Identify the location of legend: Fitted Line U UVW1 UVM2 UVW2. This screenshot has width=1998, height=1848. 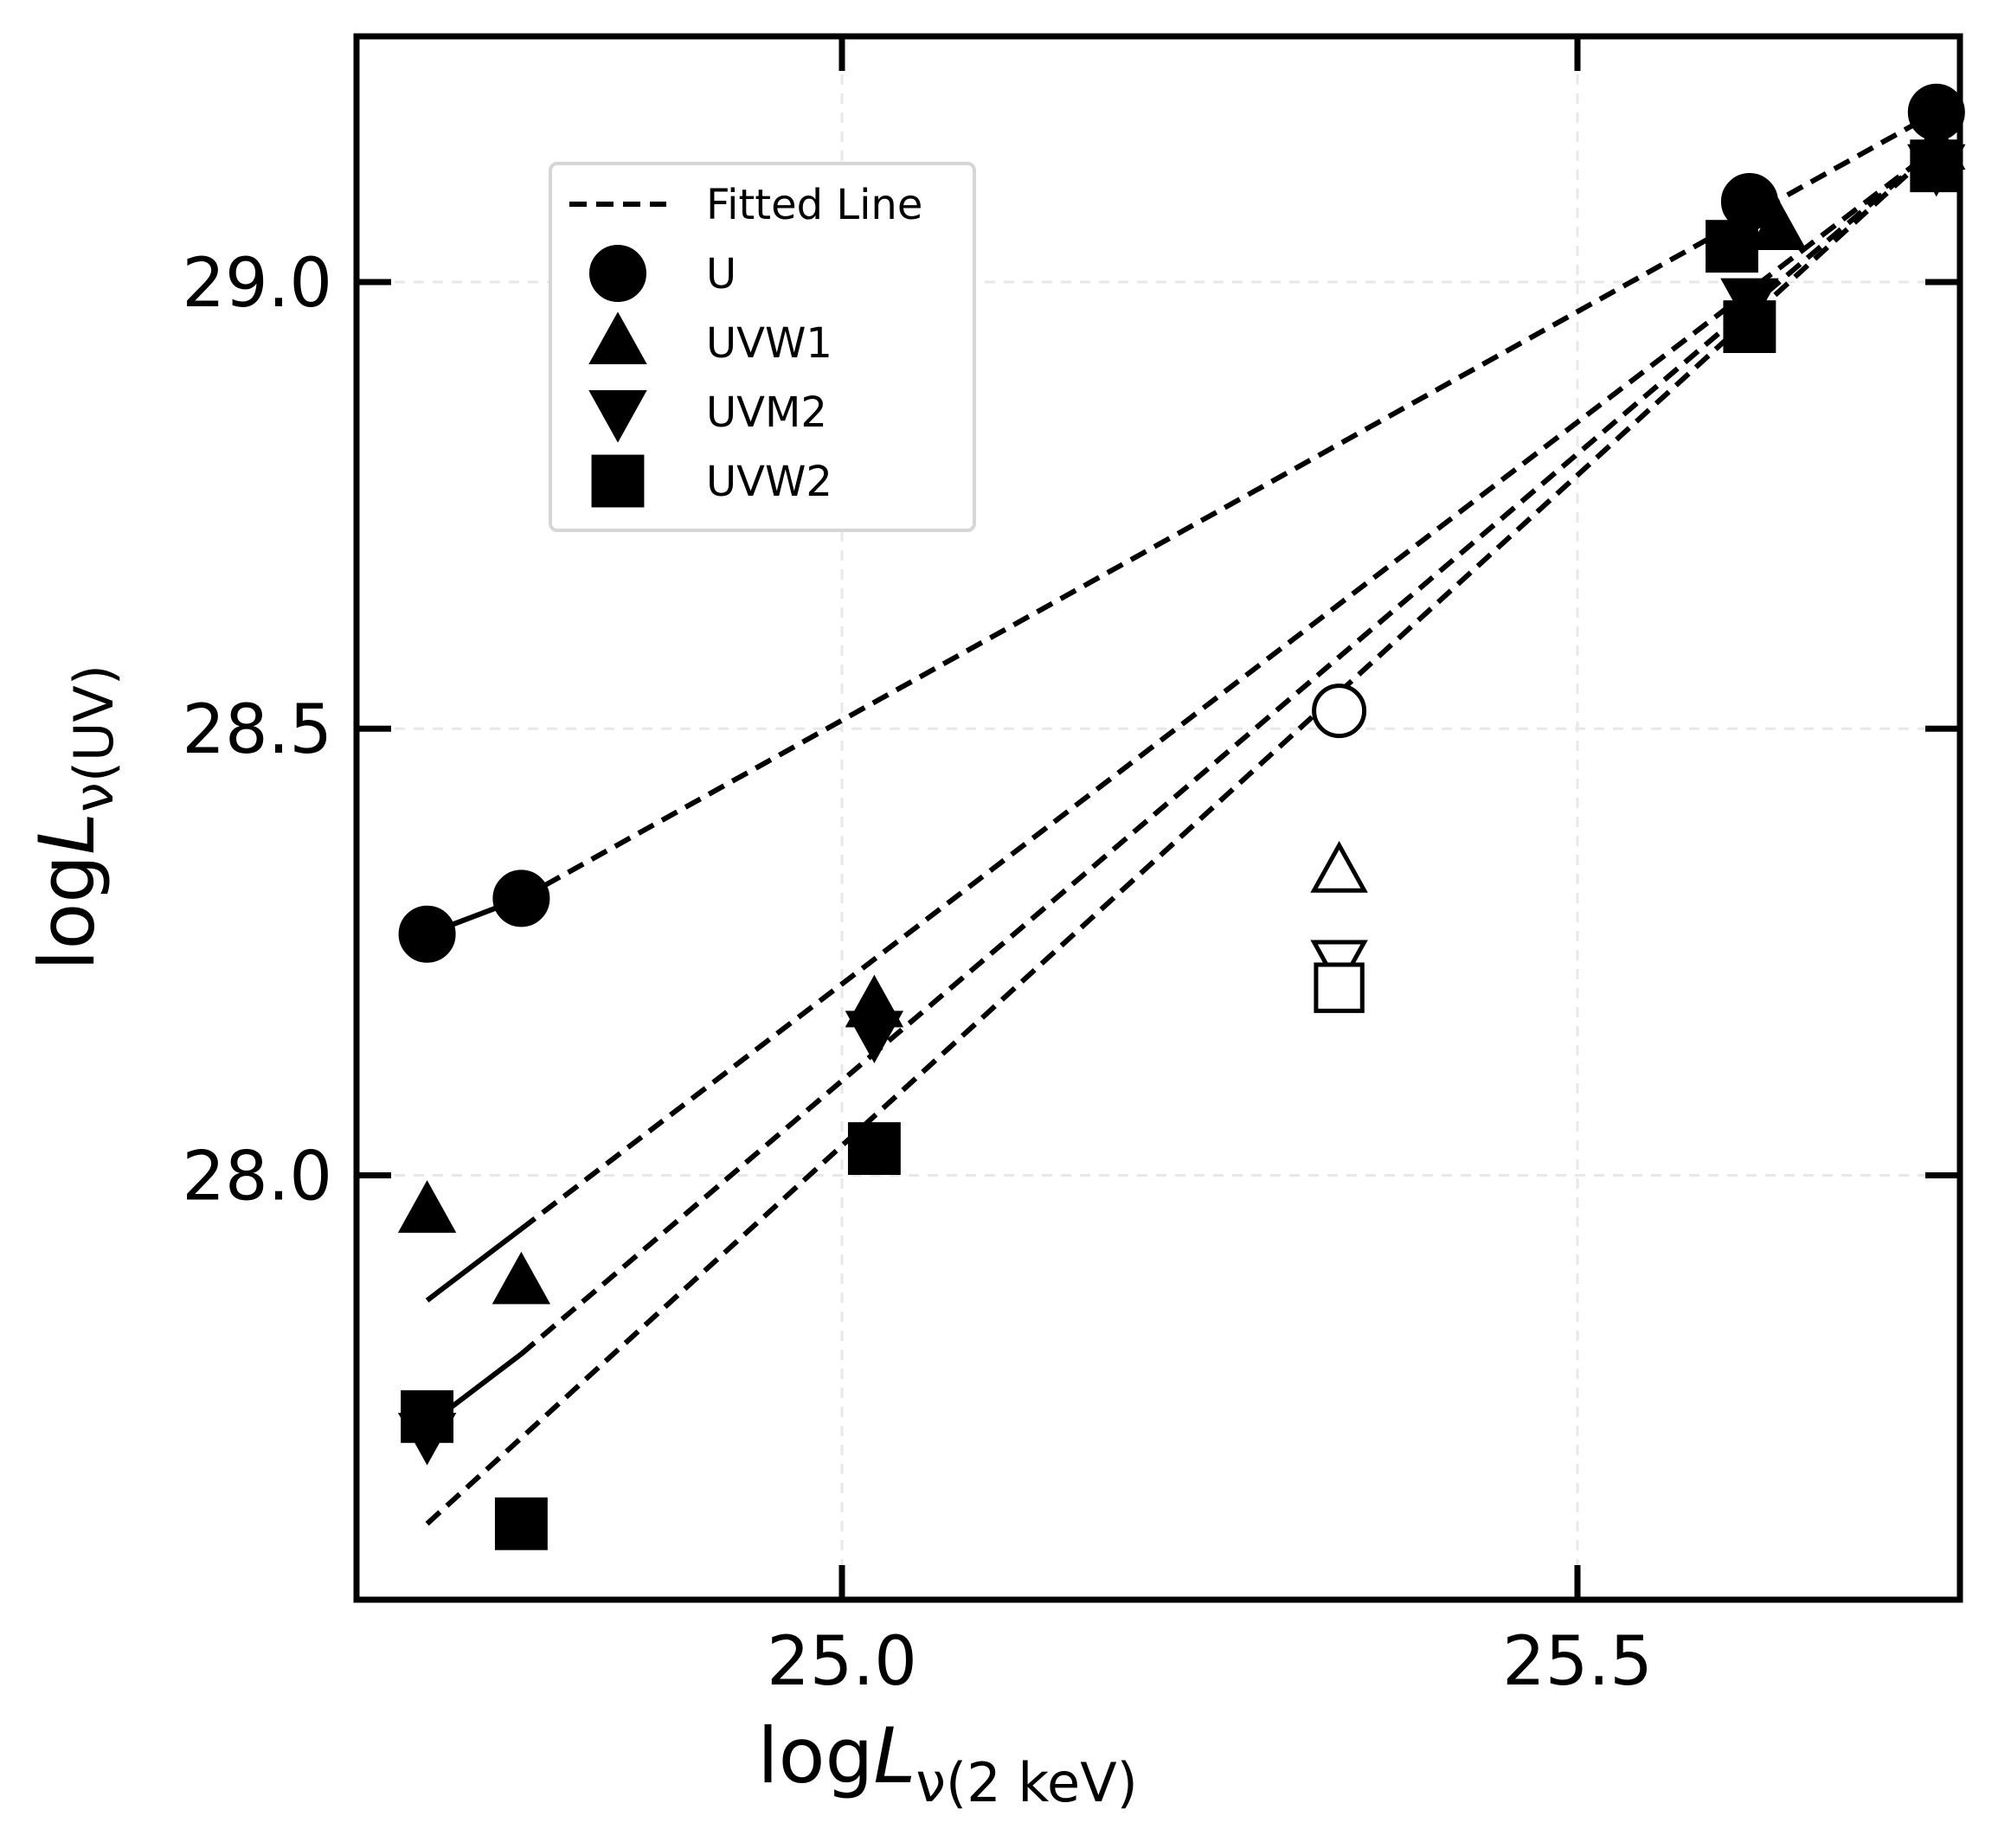
(762, 347).